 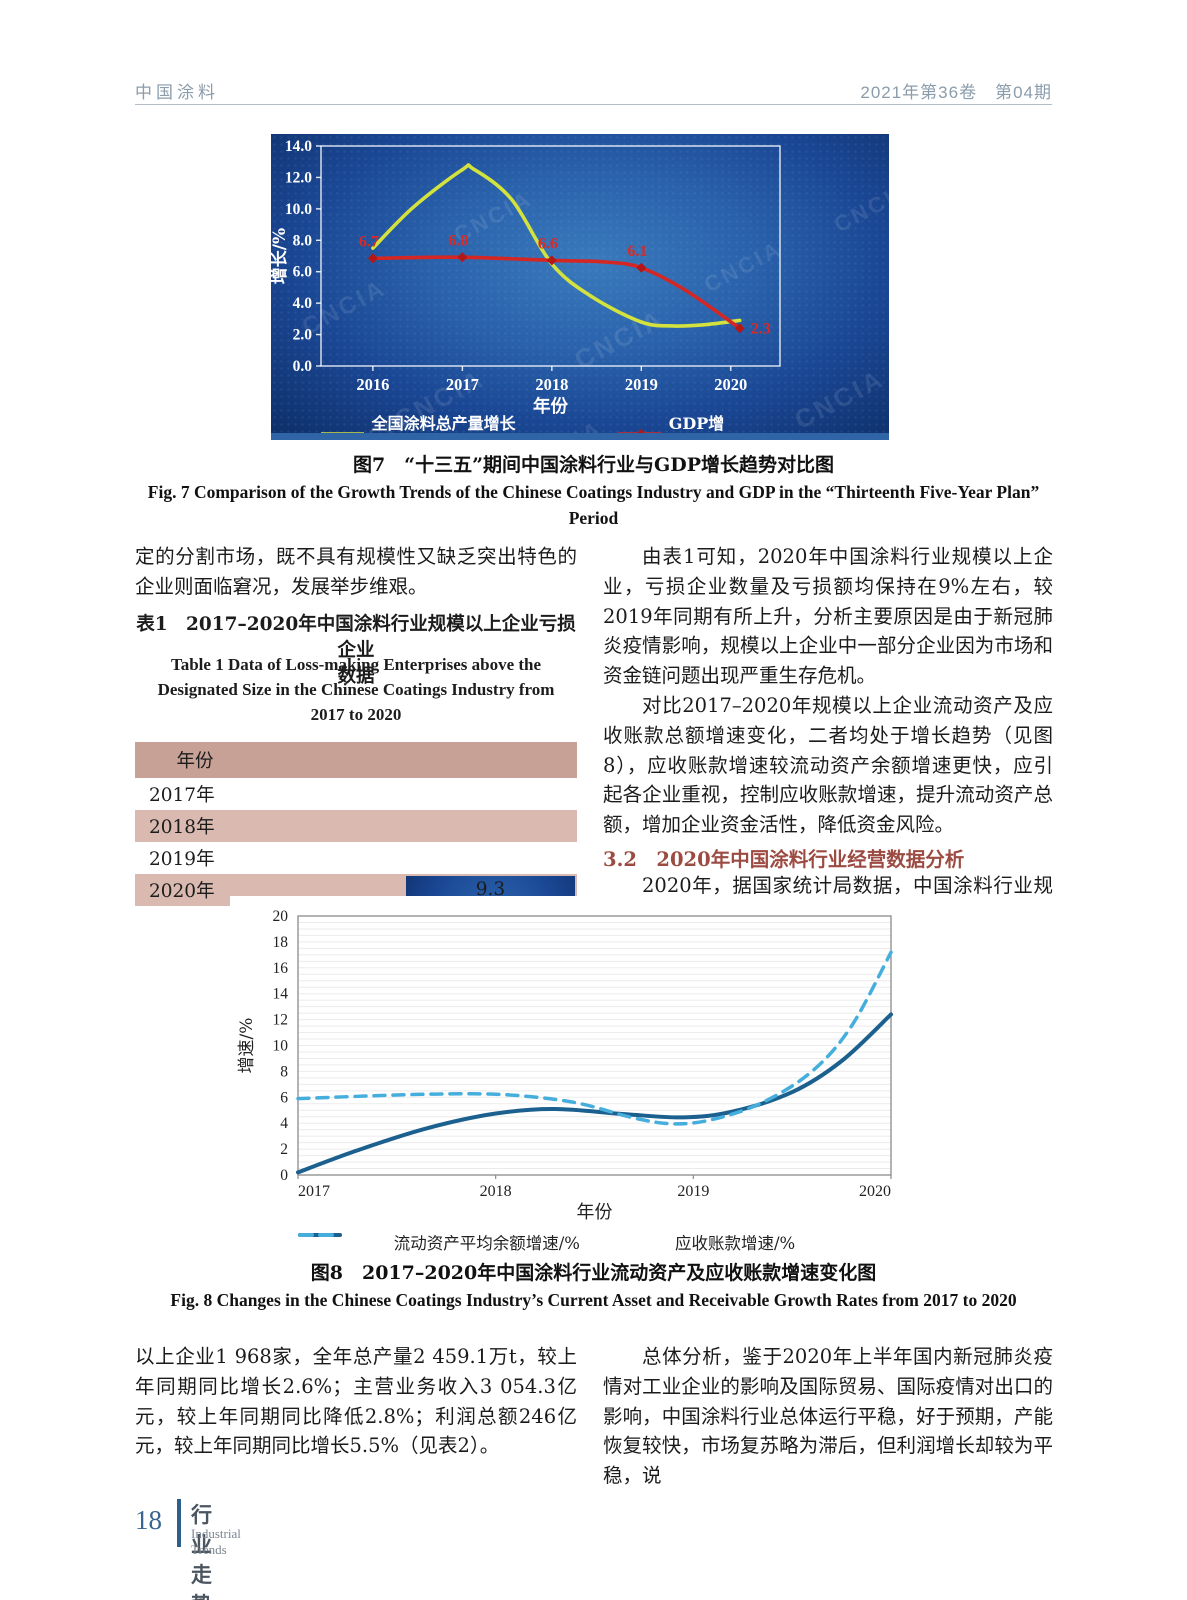 What do you see at coordinates (280, 256) in the screenshot?
I see `fig7-yaxis-title: 增长/%` at bounding box center [280, 256].